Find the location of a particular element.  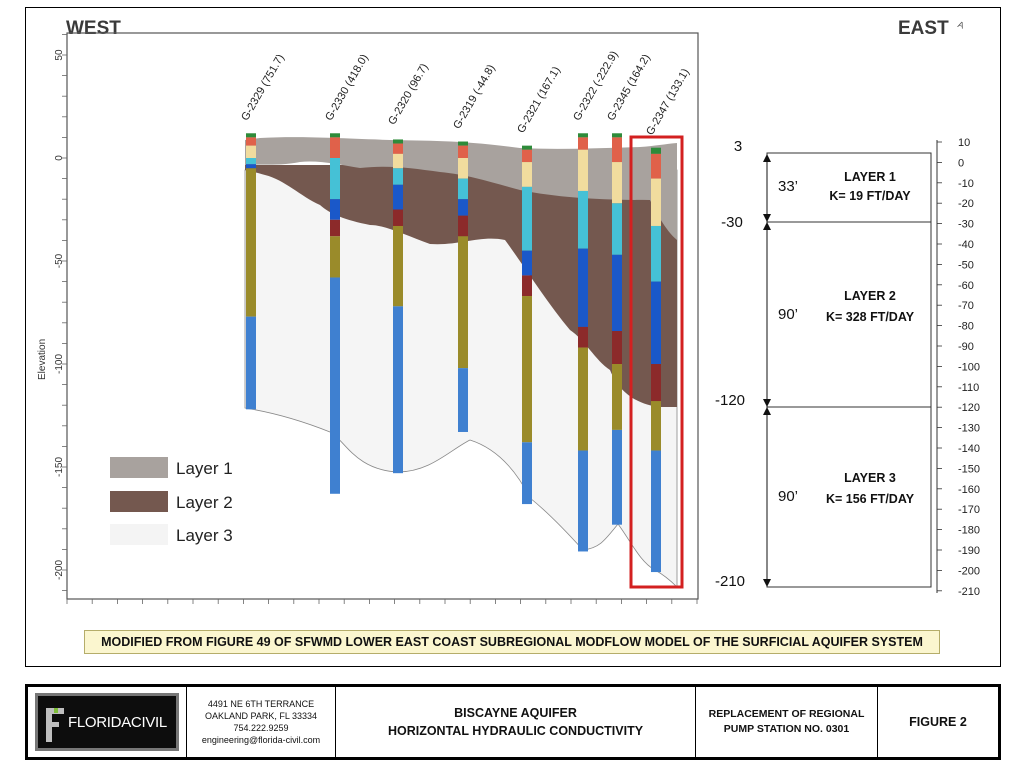

layer-table-frame is located at coordinates (849, 370).